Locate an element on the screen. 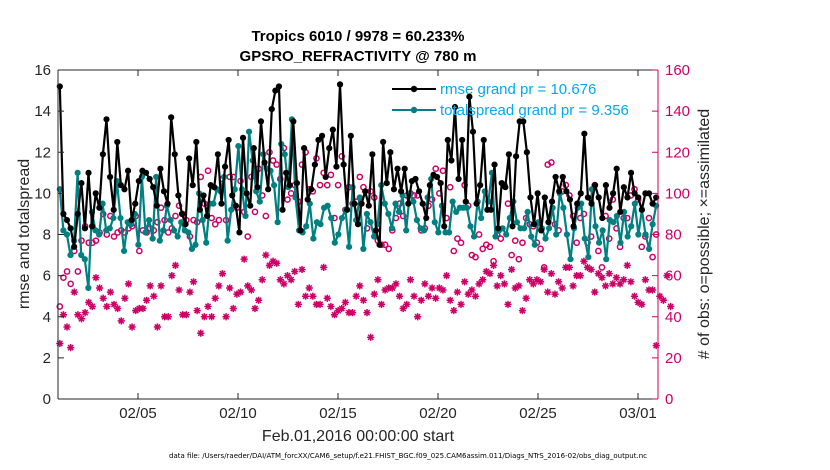 The width and height of the screenshot is (830, 470). y2-tick-label: 20 is located at coordinates (673, 358).